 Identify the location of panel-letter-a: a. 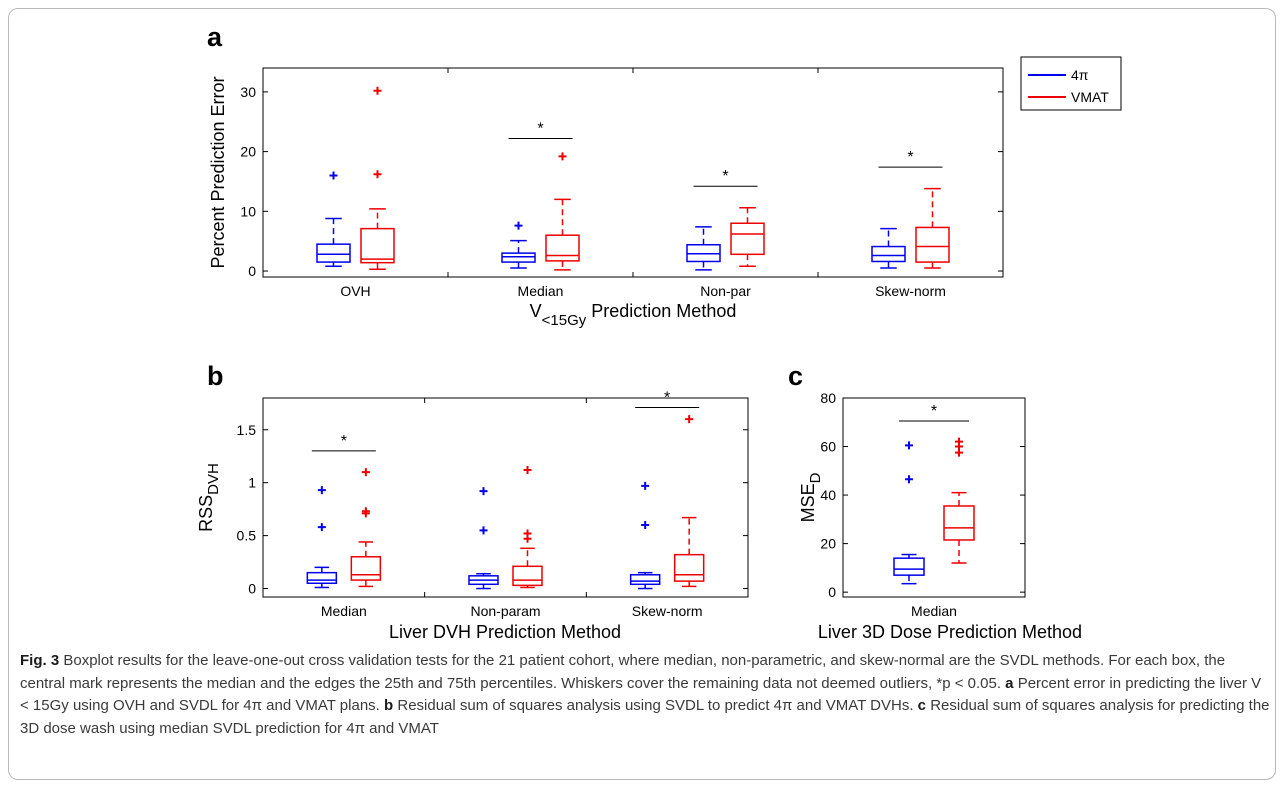
(215, 37).